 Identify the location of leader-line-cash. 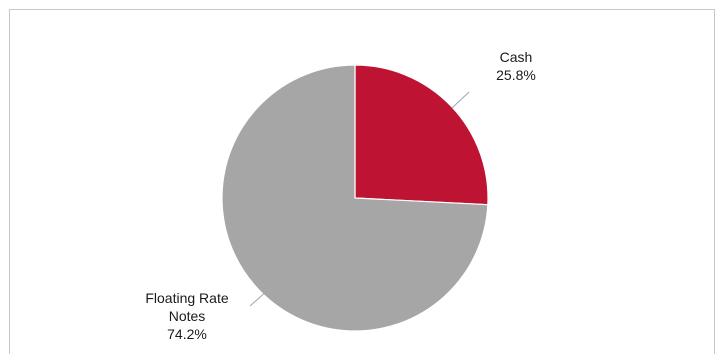
(460, 100).